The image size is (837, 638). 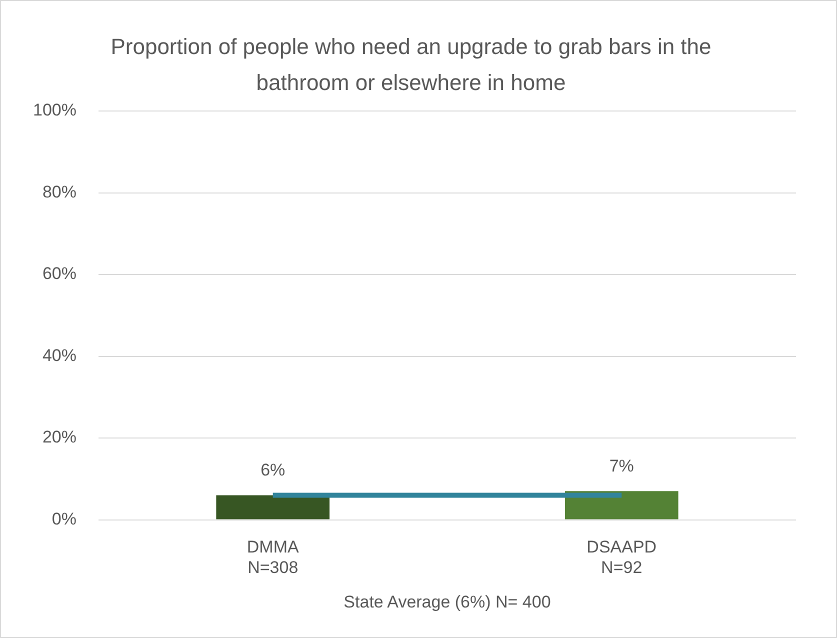 What do you see at coordinates (59, 355) in the screenshot?
I see `y-tick-label: 40%` at bounding box center [59, 355].